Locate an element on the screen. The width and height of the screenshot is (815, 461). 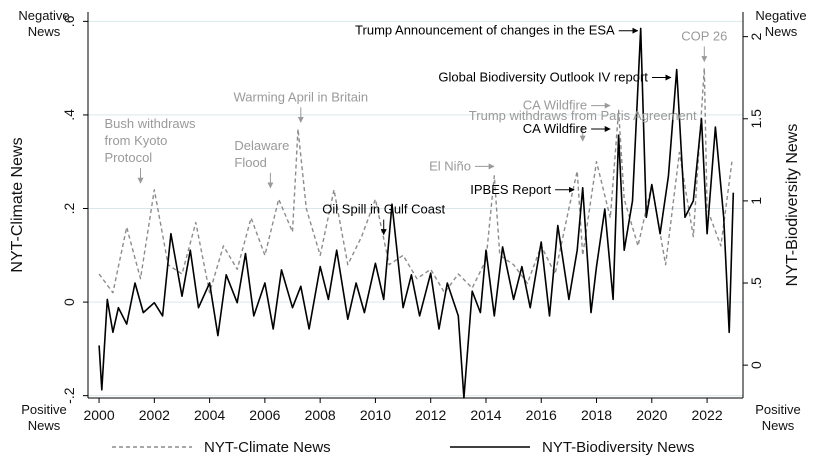
annotation: El Niño is located at coordinates (462, 165).